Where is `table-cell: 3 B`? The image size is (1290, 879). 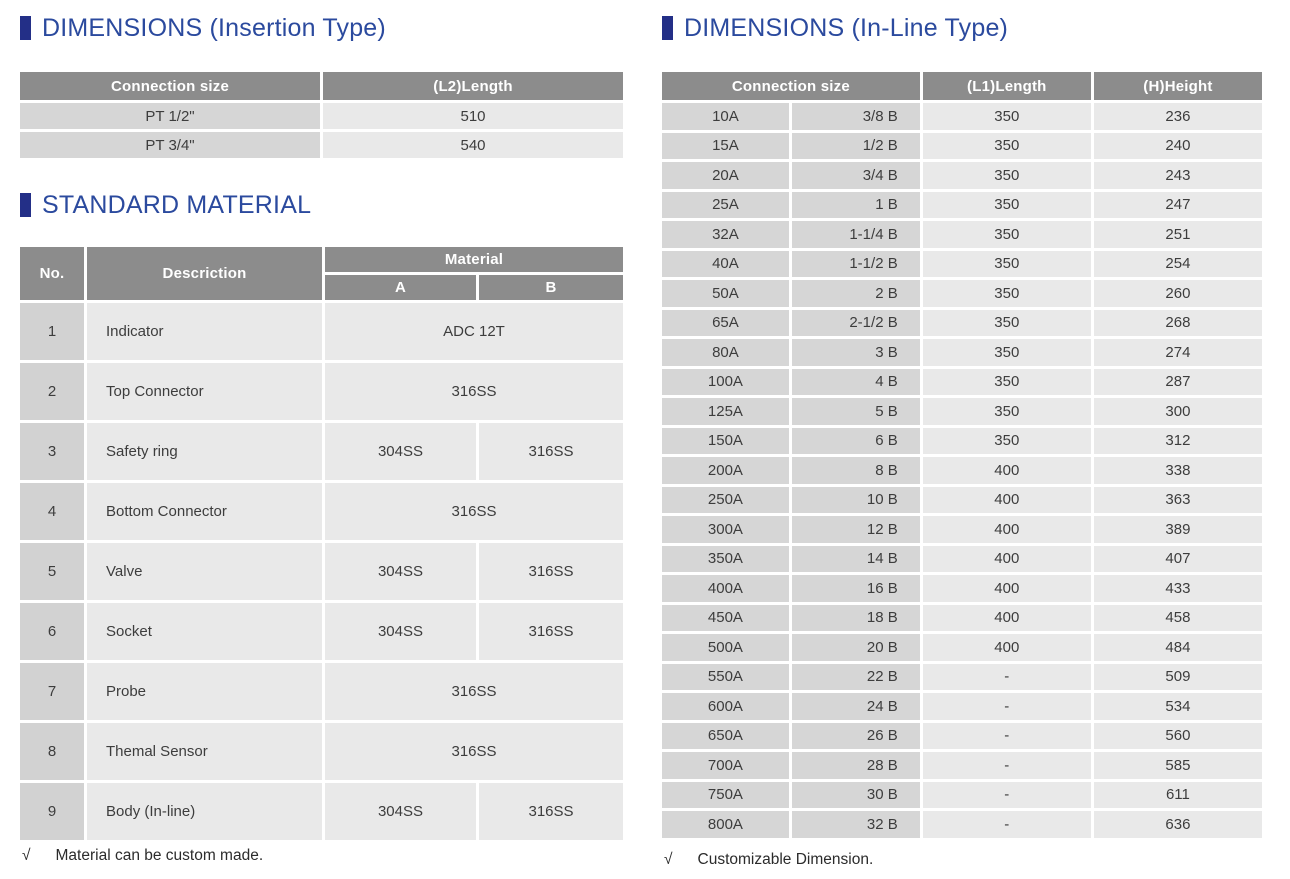
table-cell: 3 B is located at coordinates (855, 352).